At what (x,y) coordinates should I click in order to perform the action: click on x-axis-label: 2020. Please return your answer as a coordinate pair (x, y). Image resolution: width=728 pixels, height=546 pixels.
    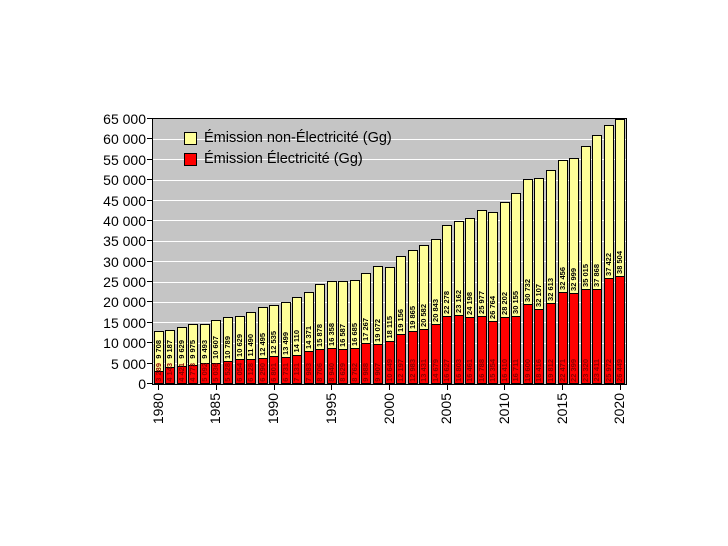
    Looking at the image, I should click on (619, 409).